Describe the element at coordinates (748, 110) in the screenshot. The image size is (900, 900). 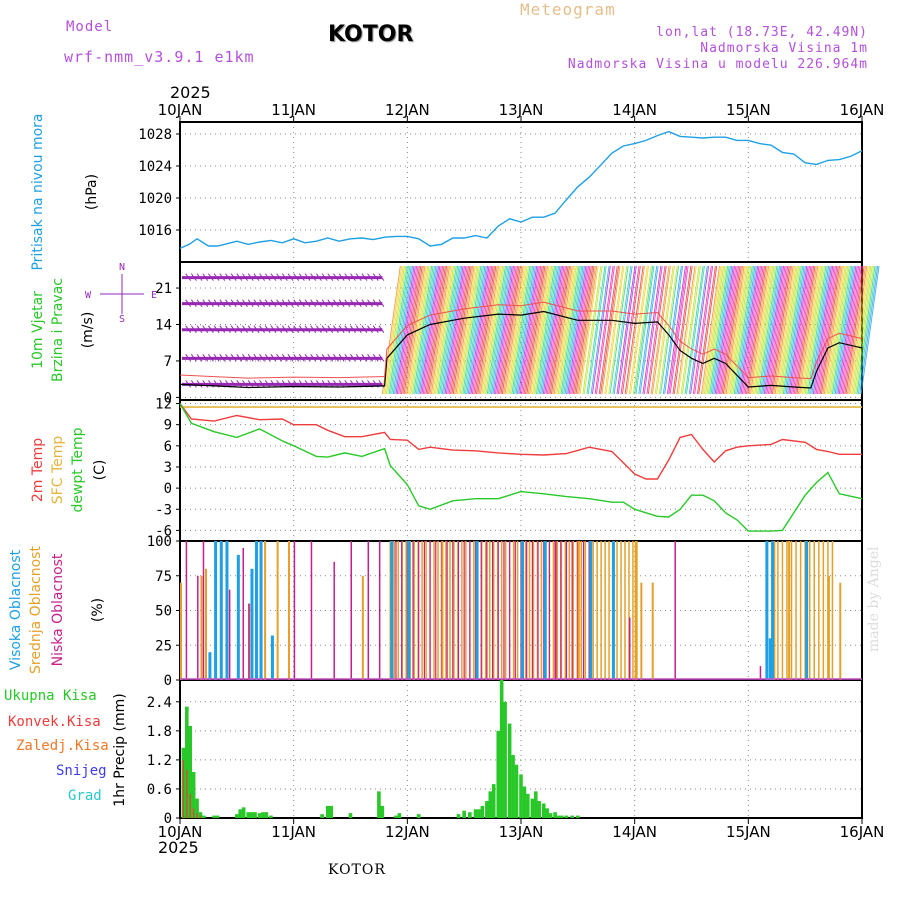
I see `x-tick-label-top: 15JAN` at that location.